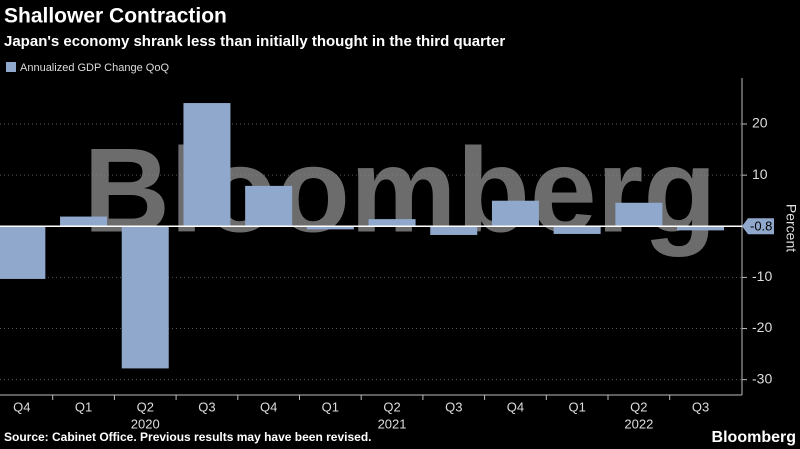 This screenshot has height=449, width=800. What do you see at coordinates (638, 423) in the screenshot?
I see `x-year-label: 2022` at bounding box center [638, 423].